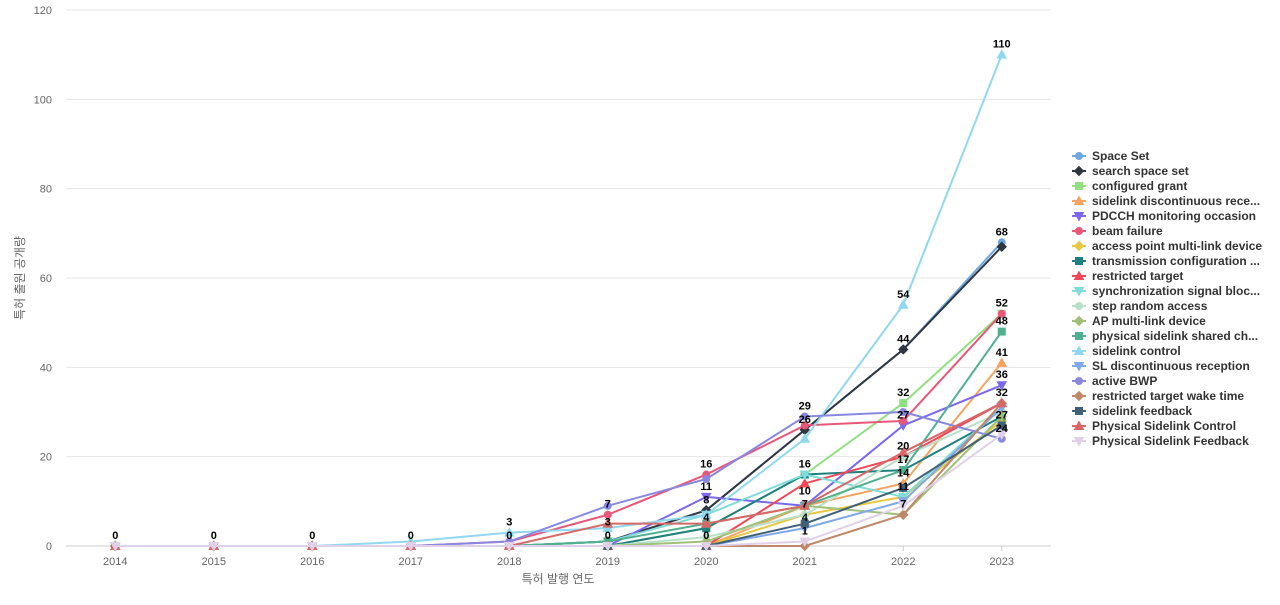 This screenshot has width=1280, height=605. Describe the element at coordinates (1161, 366) in the screenshot. I see `legend-item: SL discontinuous reception` at that location.